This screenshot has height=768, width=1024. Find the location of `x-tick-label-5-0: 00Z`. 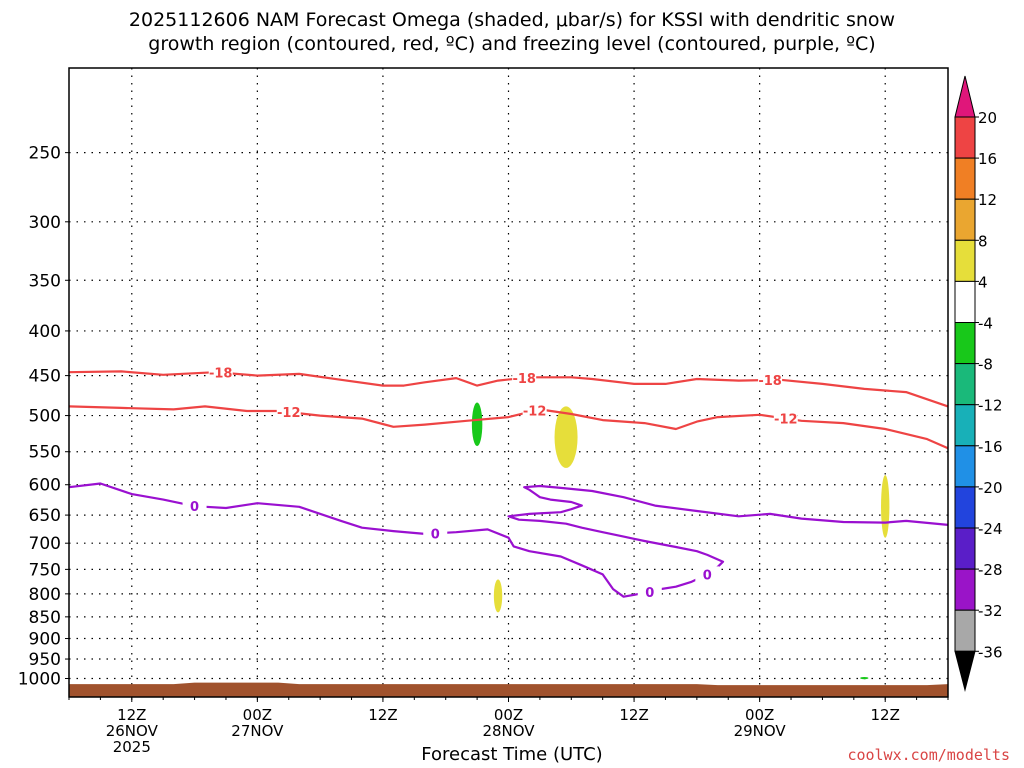

x-tick-label-5-0: 00Z is located at coordinates (759, 715).